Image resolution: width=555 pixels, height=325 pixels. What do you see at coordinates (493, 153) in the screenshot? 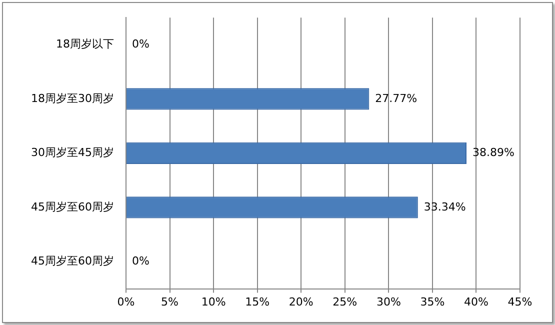
I see `data-label: 38.89%` at bounding box center [493, 153].